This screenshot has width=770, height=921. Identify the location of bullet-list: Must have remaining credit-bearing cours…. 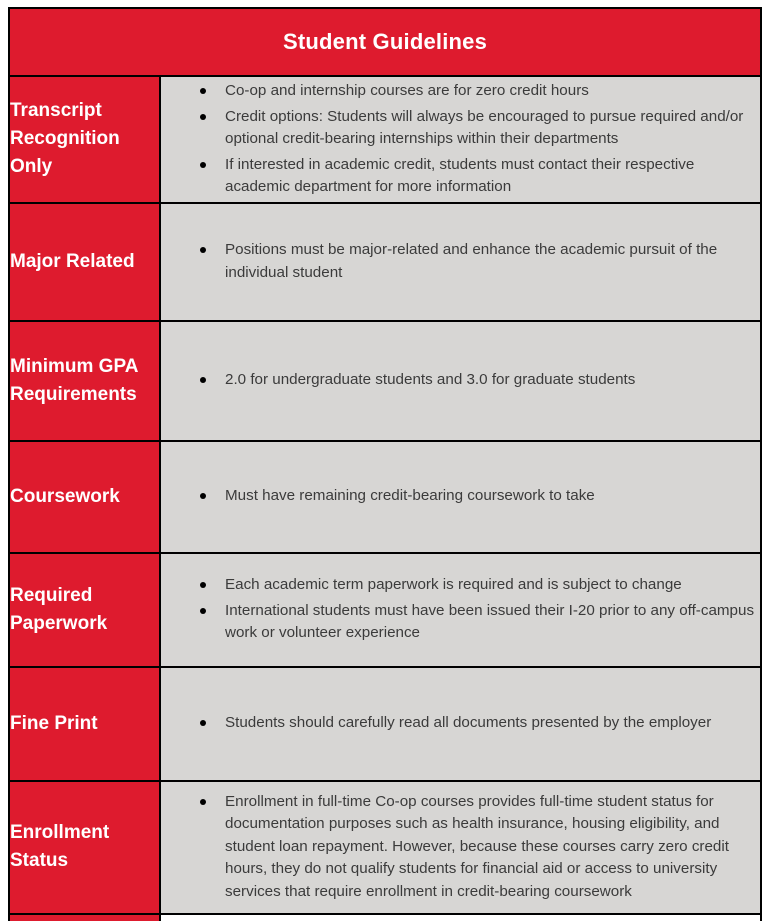
(460, 496).